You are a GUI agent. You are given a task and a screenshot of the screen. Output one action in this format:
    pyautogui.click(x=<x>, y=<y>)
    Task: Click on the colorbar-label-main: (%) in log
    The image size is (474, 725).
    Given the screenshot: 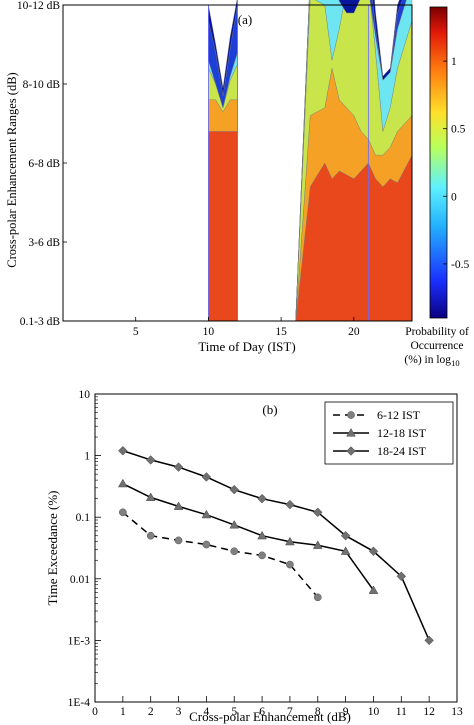 What is the action you would take?
    pyautogui.click(x=427, y=360)
    